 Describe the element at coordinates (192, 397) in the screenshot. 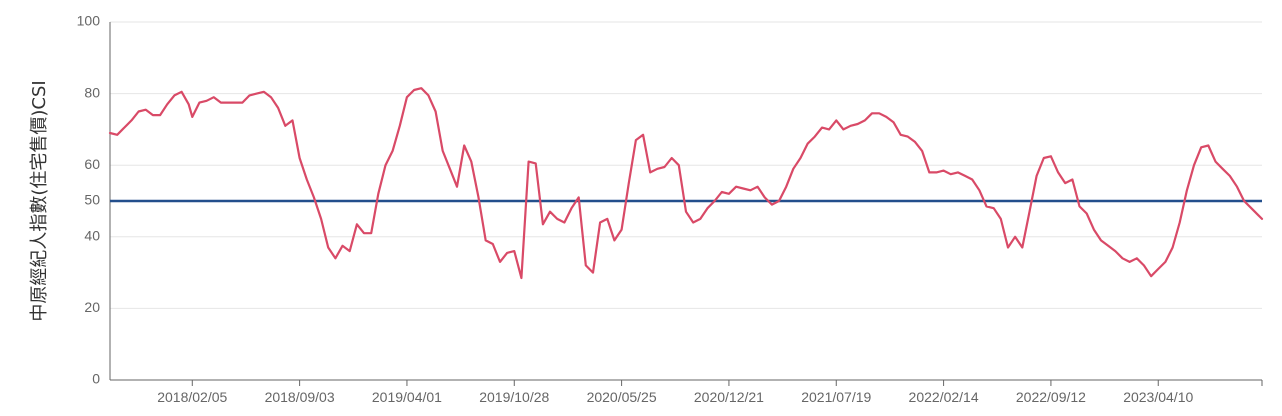

I see `x-tick-label: 2018/02/05` at that location.